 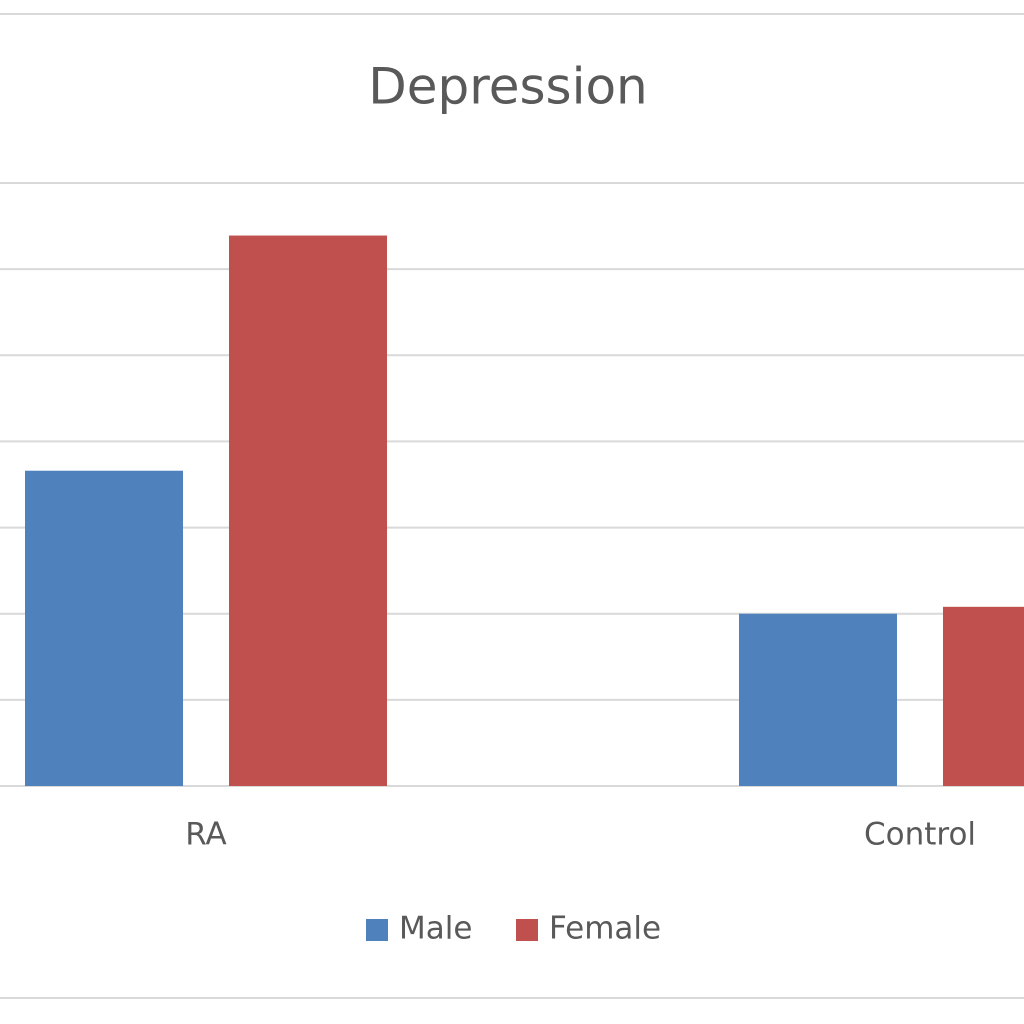 What do you see at coordinates (605, 929) in the screenshot?
I see `legend-label: Female` at bounding box center [605, 929].